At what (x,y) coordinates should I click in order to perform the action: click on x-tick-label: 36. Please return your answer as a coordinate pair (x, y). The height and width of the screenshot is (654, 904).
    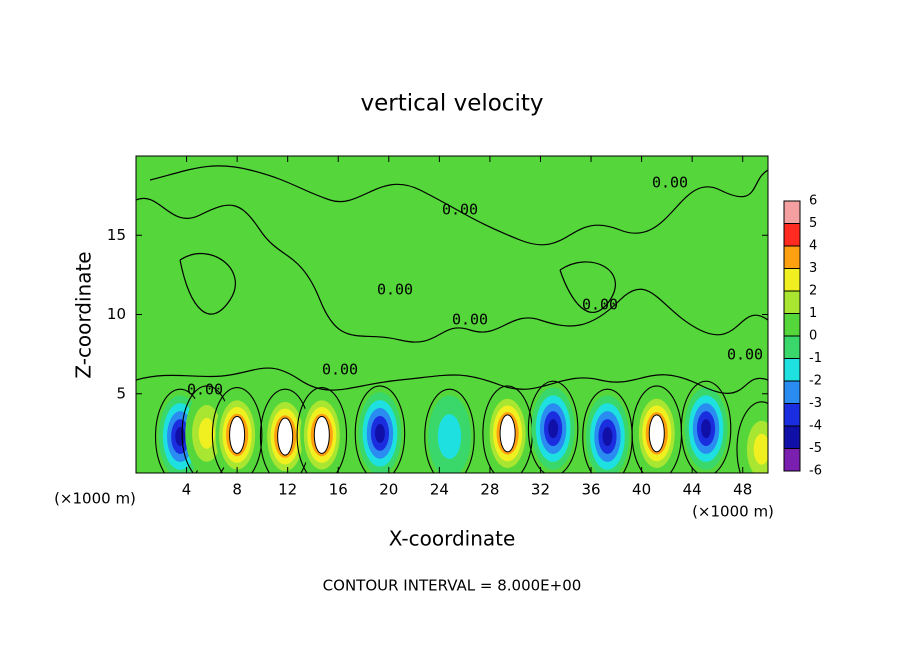
    Looking at the image, I should click on (590, 490).